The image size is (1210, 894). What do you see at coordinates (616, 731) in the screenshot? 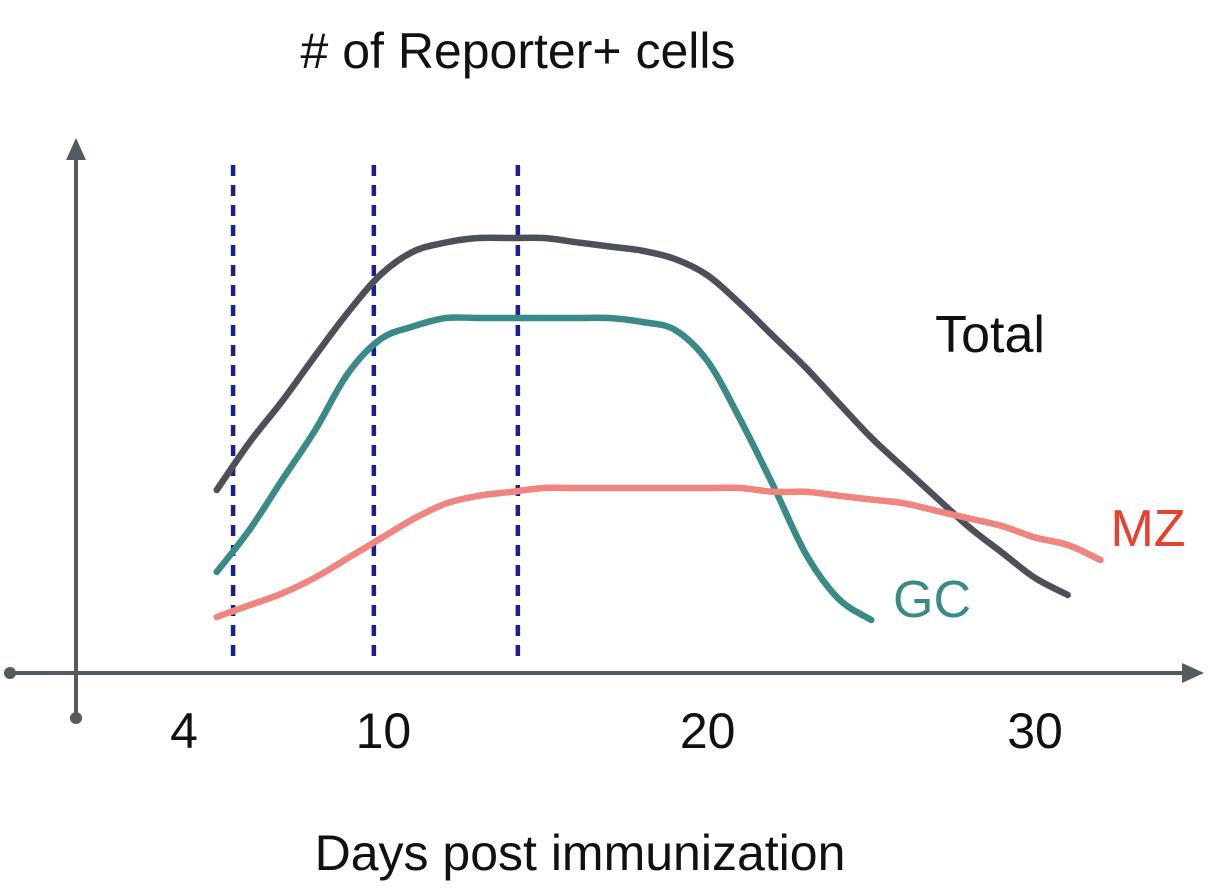
I see `x-tick-group: 4 10 20 30` at bounding box center [616, 731].